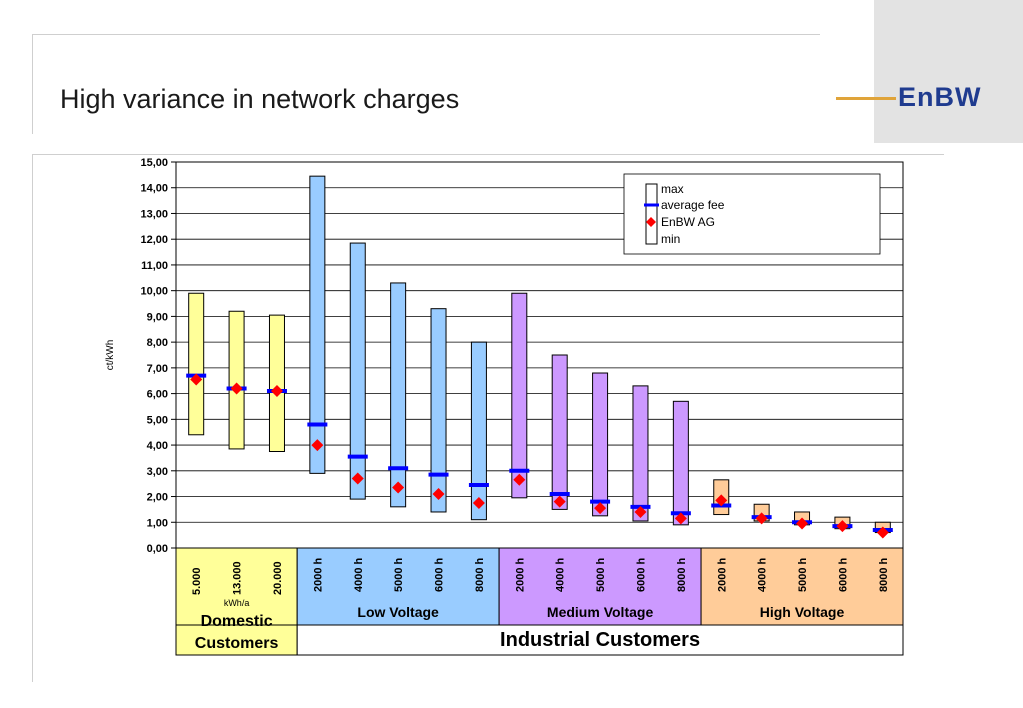 This screenshot has height=708, width=1023. Describe the element at coordinates (802, 612) in the screenshot. I see `group-label: High Voltage` at that location.